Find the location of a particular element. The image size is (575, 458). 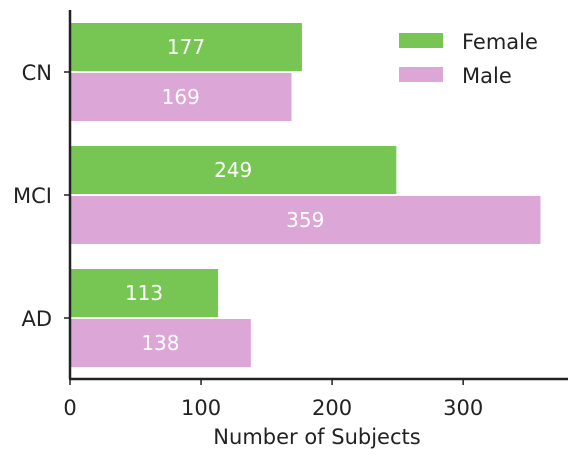

x-tick-label-300: 300 is located at coordinates (463, 408).